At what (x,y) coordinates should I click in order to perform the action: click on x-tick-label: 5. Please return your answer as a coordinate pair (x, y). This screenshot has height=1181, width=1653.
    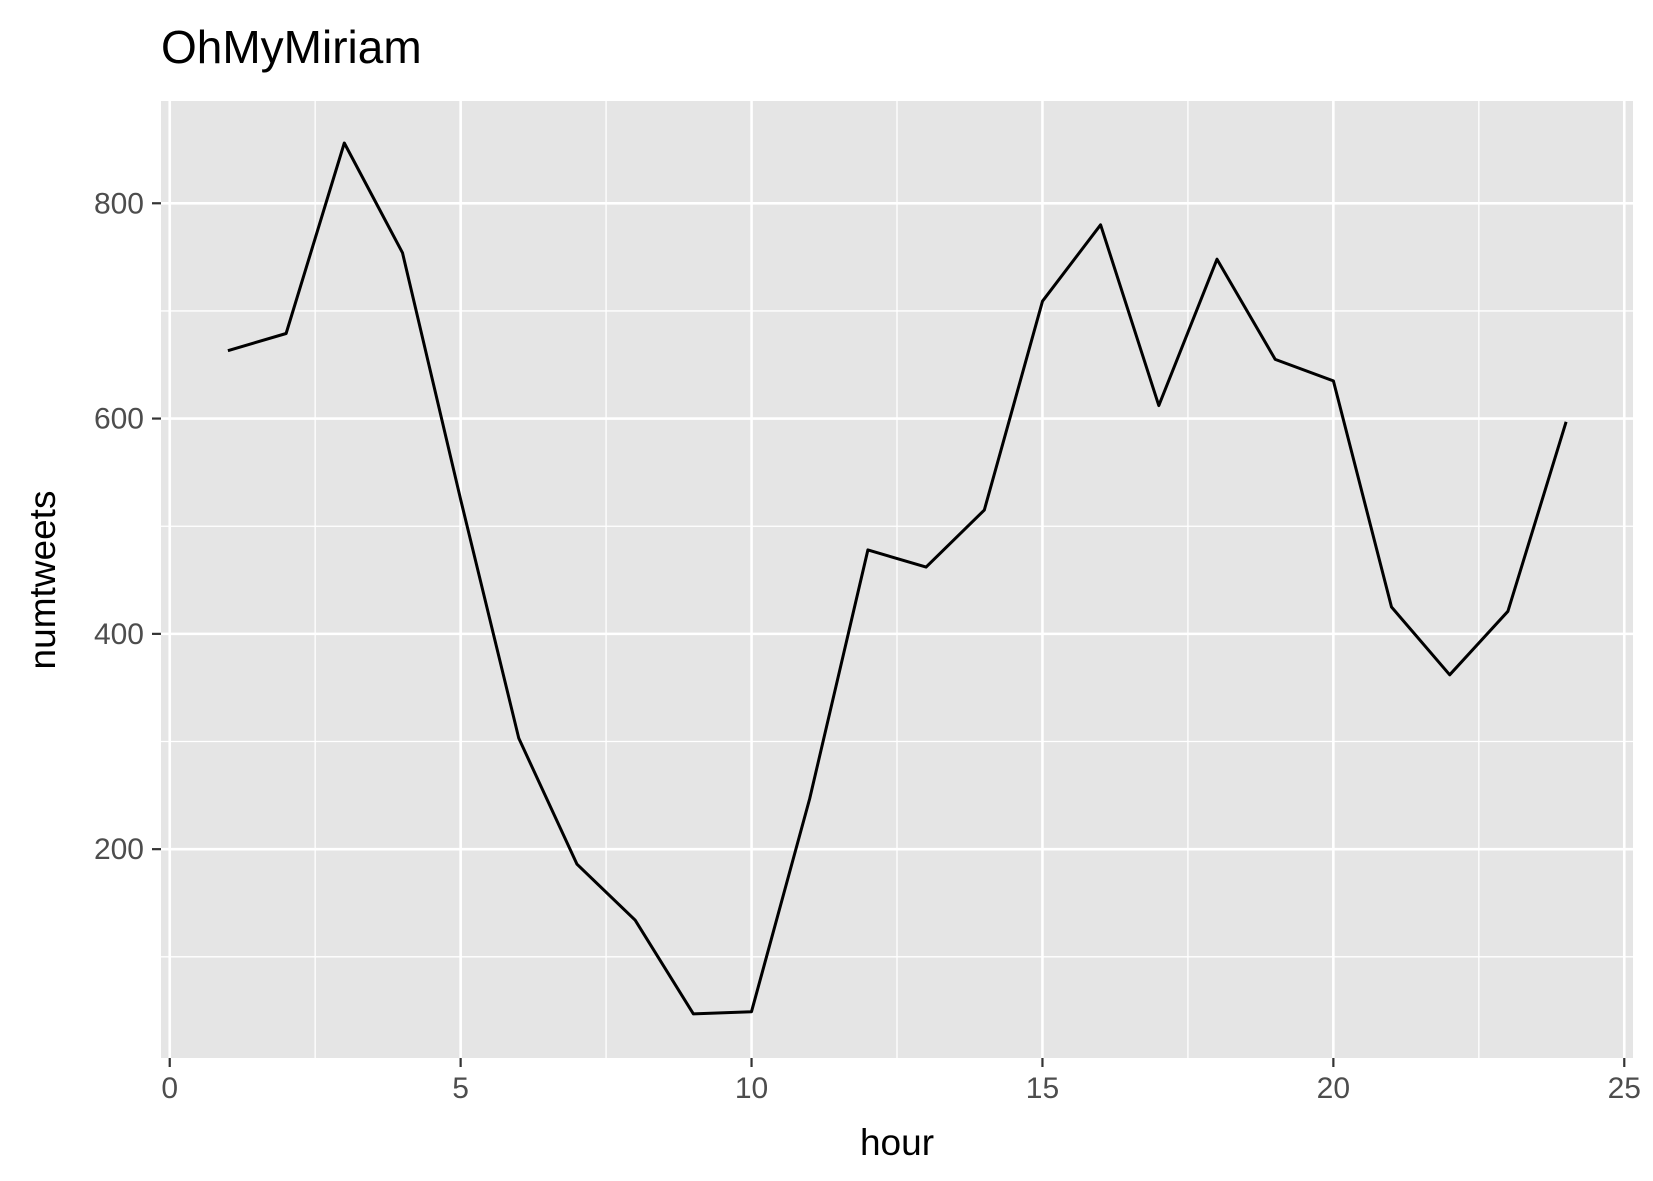
    Looking at the image, I should click on (460, 1088).